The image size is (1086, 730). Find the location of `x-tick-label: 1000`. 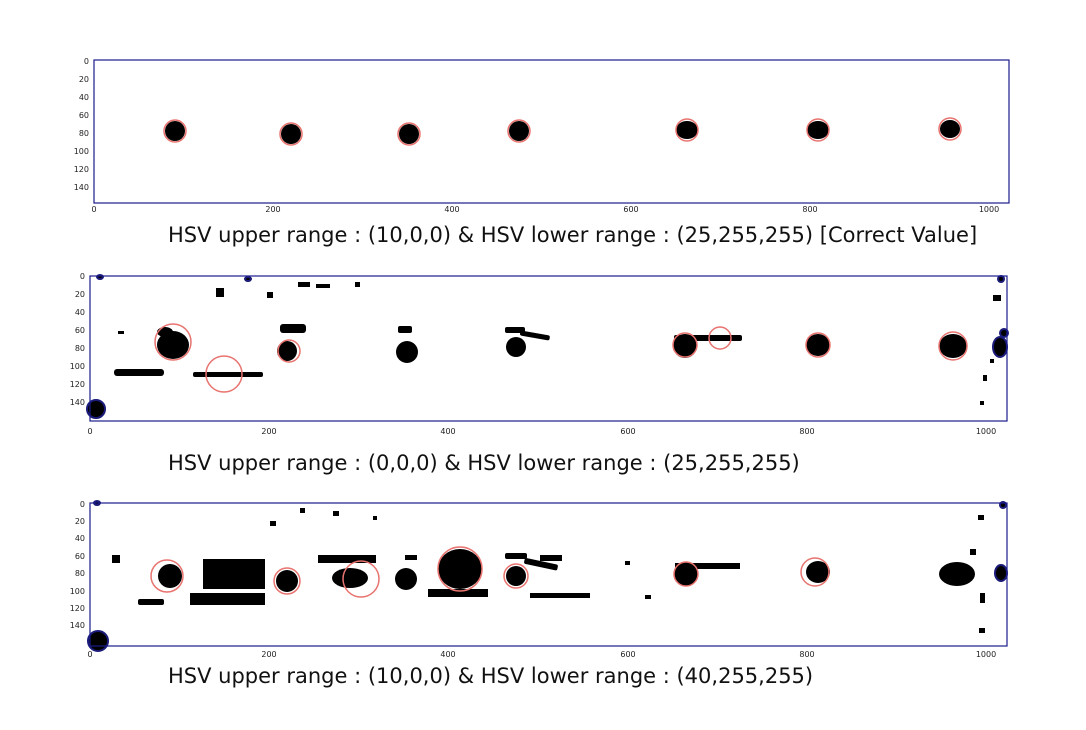

x-tick-label: 1000 is located at coordinates (986, 654).